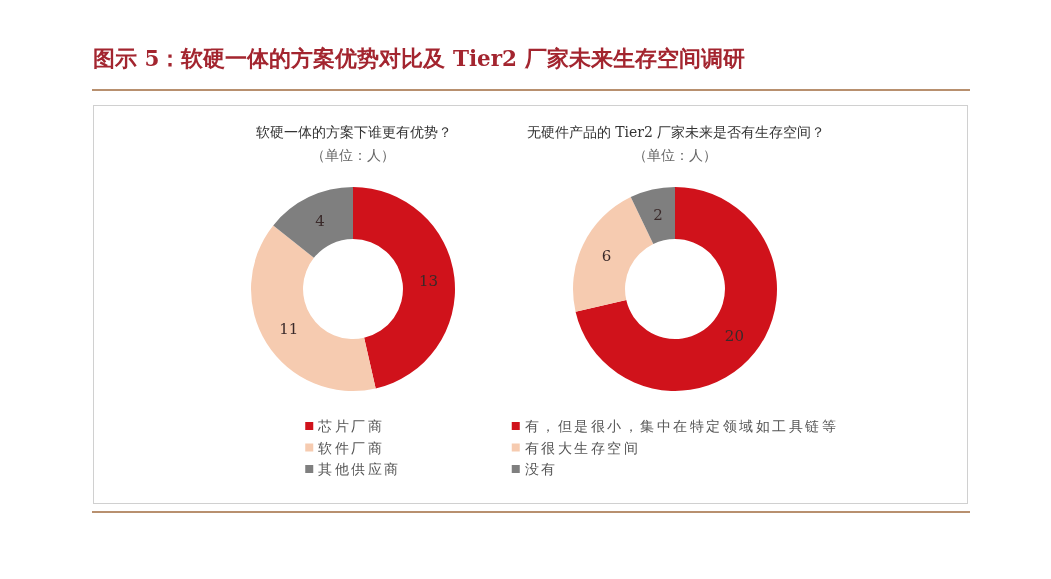 The width and height of the screenshot is (1051, 579). What do you see at coordinates (320, 220) in the screenshot?
I see `data-label: 4` at bounding box center [320, 220].